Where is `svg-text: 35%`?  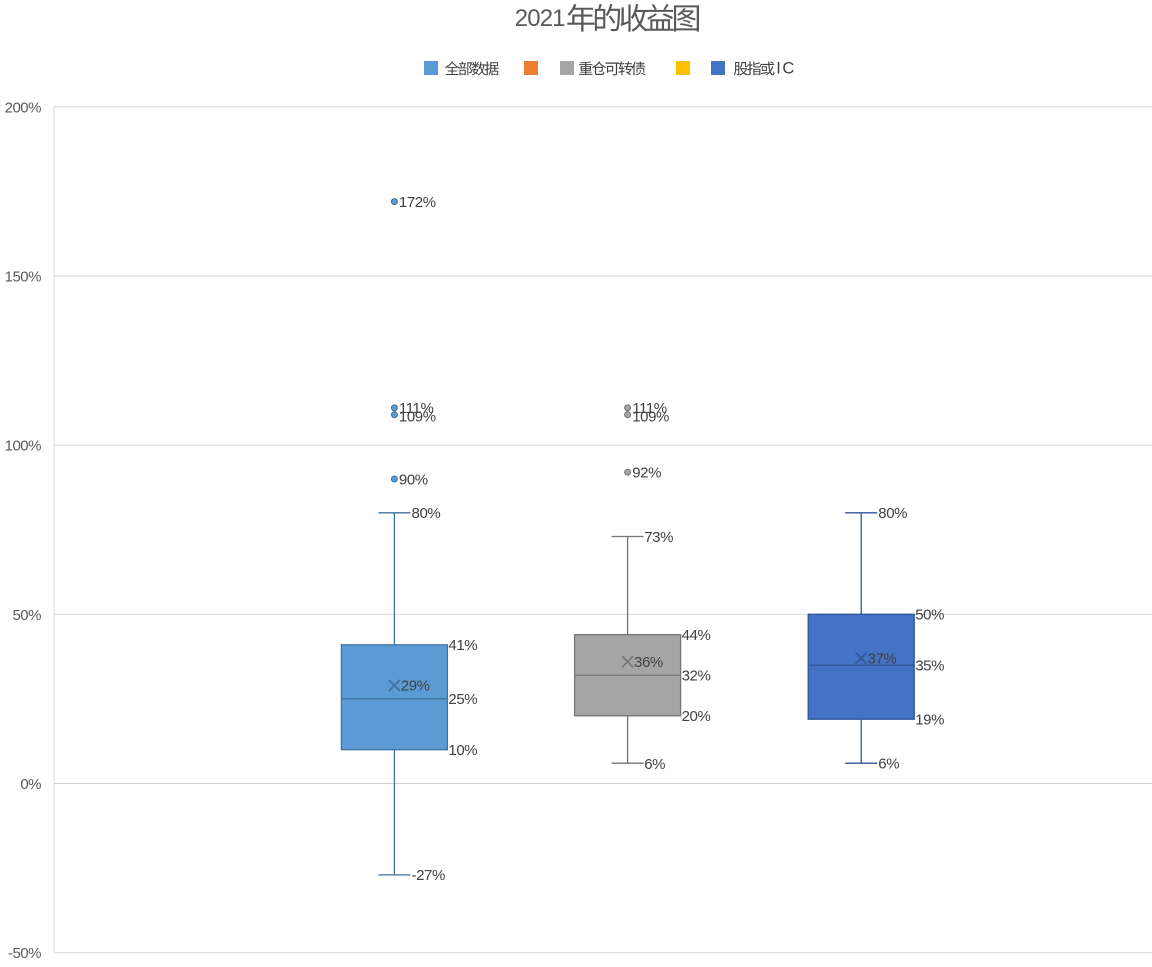
svg-text: 35% is located at coordinates (929, 665).